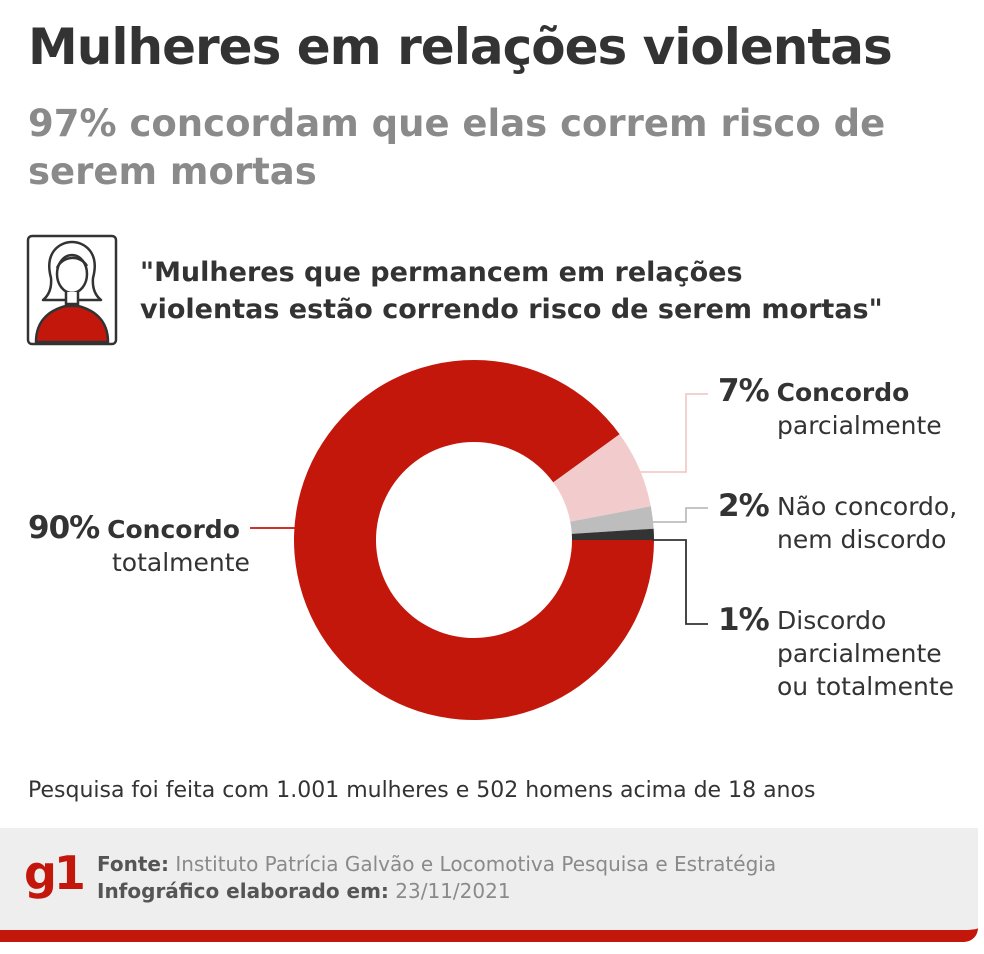 This screenshot has height=954, width=984. What do you see at coordinates (744, 391) in the screenshot?
I see `slice-pct-7: 7%` at bounding box center [744, 391].